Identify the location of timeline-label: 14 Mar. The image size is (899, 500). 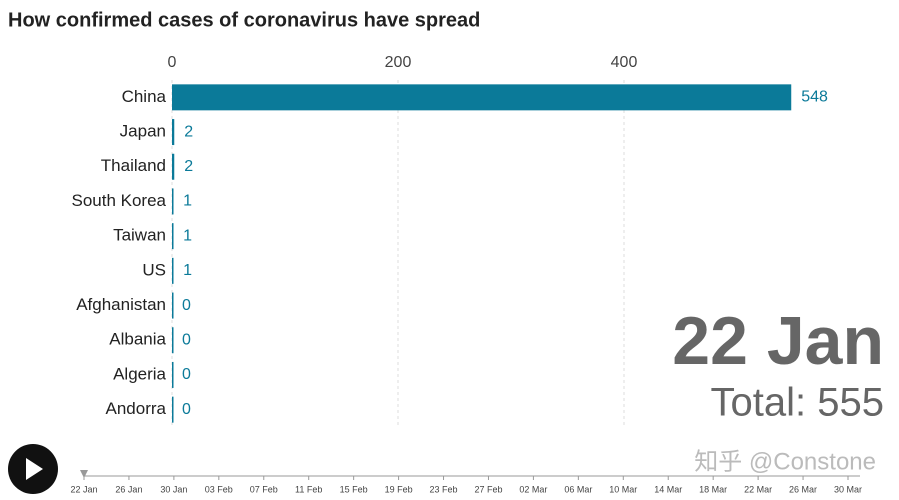
(668, 489).